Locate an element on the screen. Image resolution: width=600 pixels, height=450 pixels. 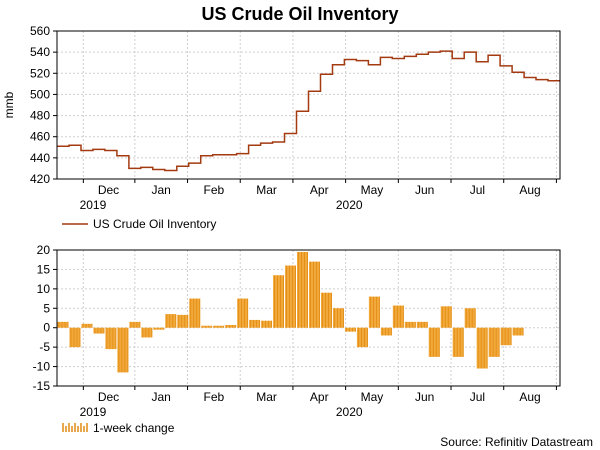
y-tick-label: 440 is located at coordinates (40, 158).